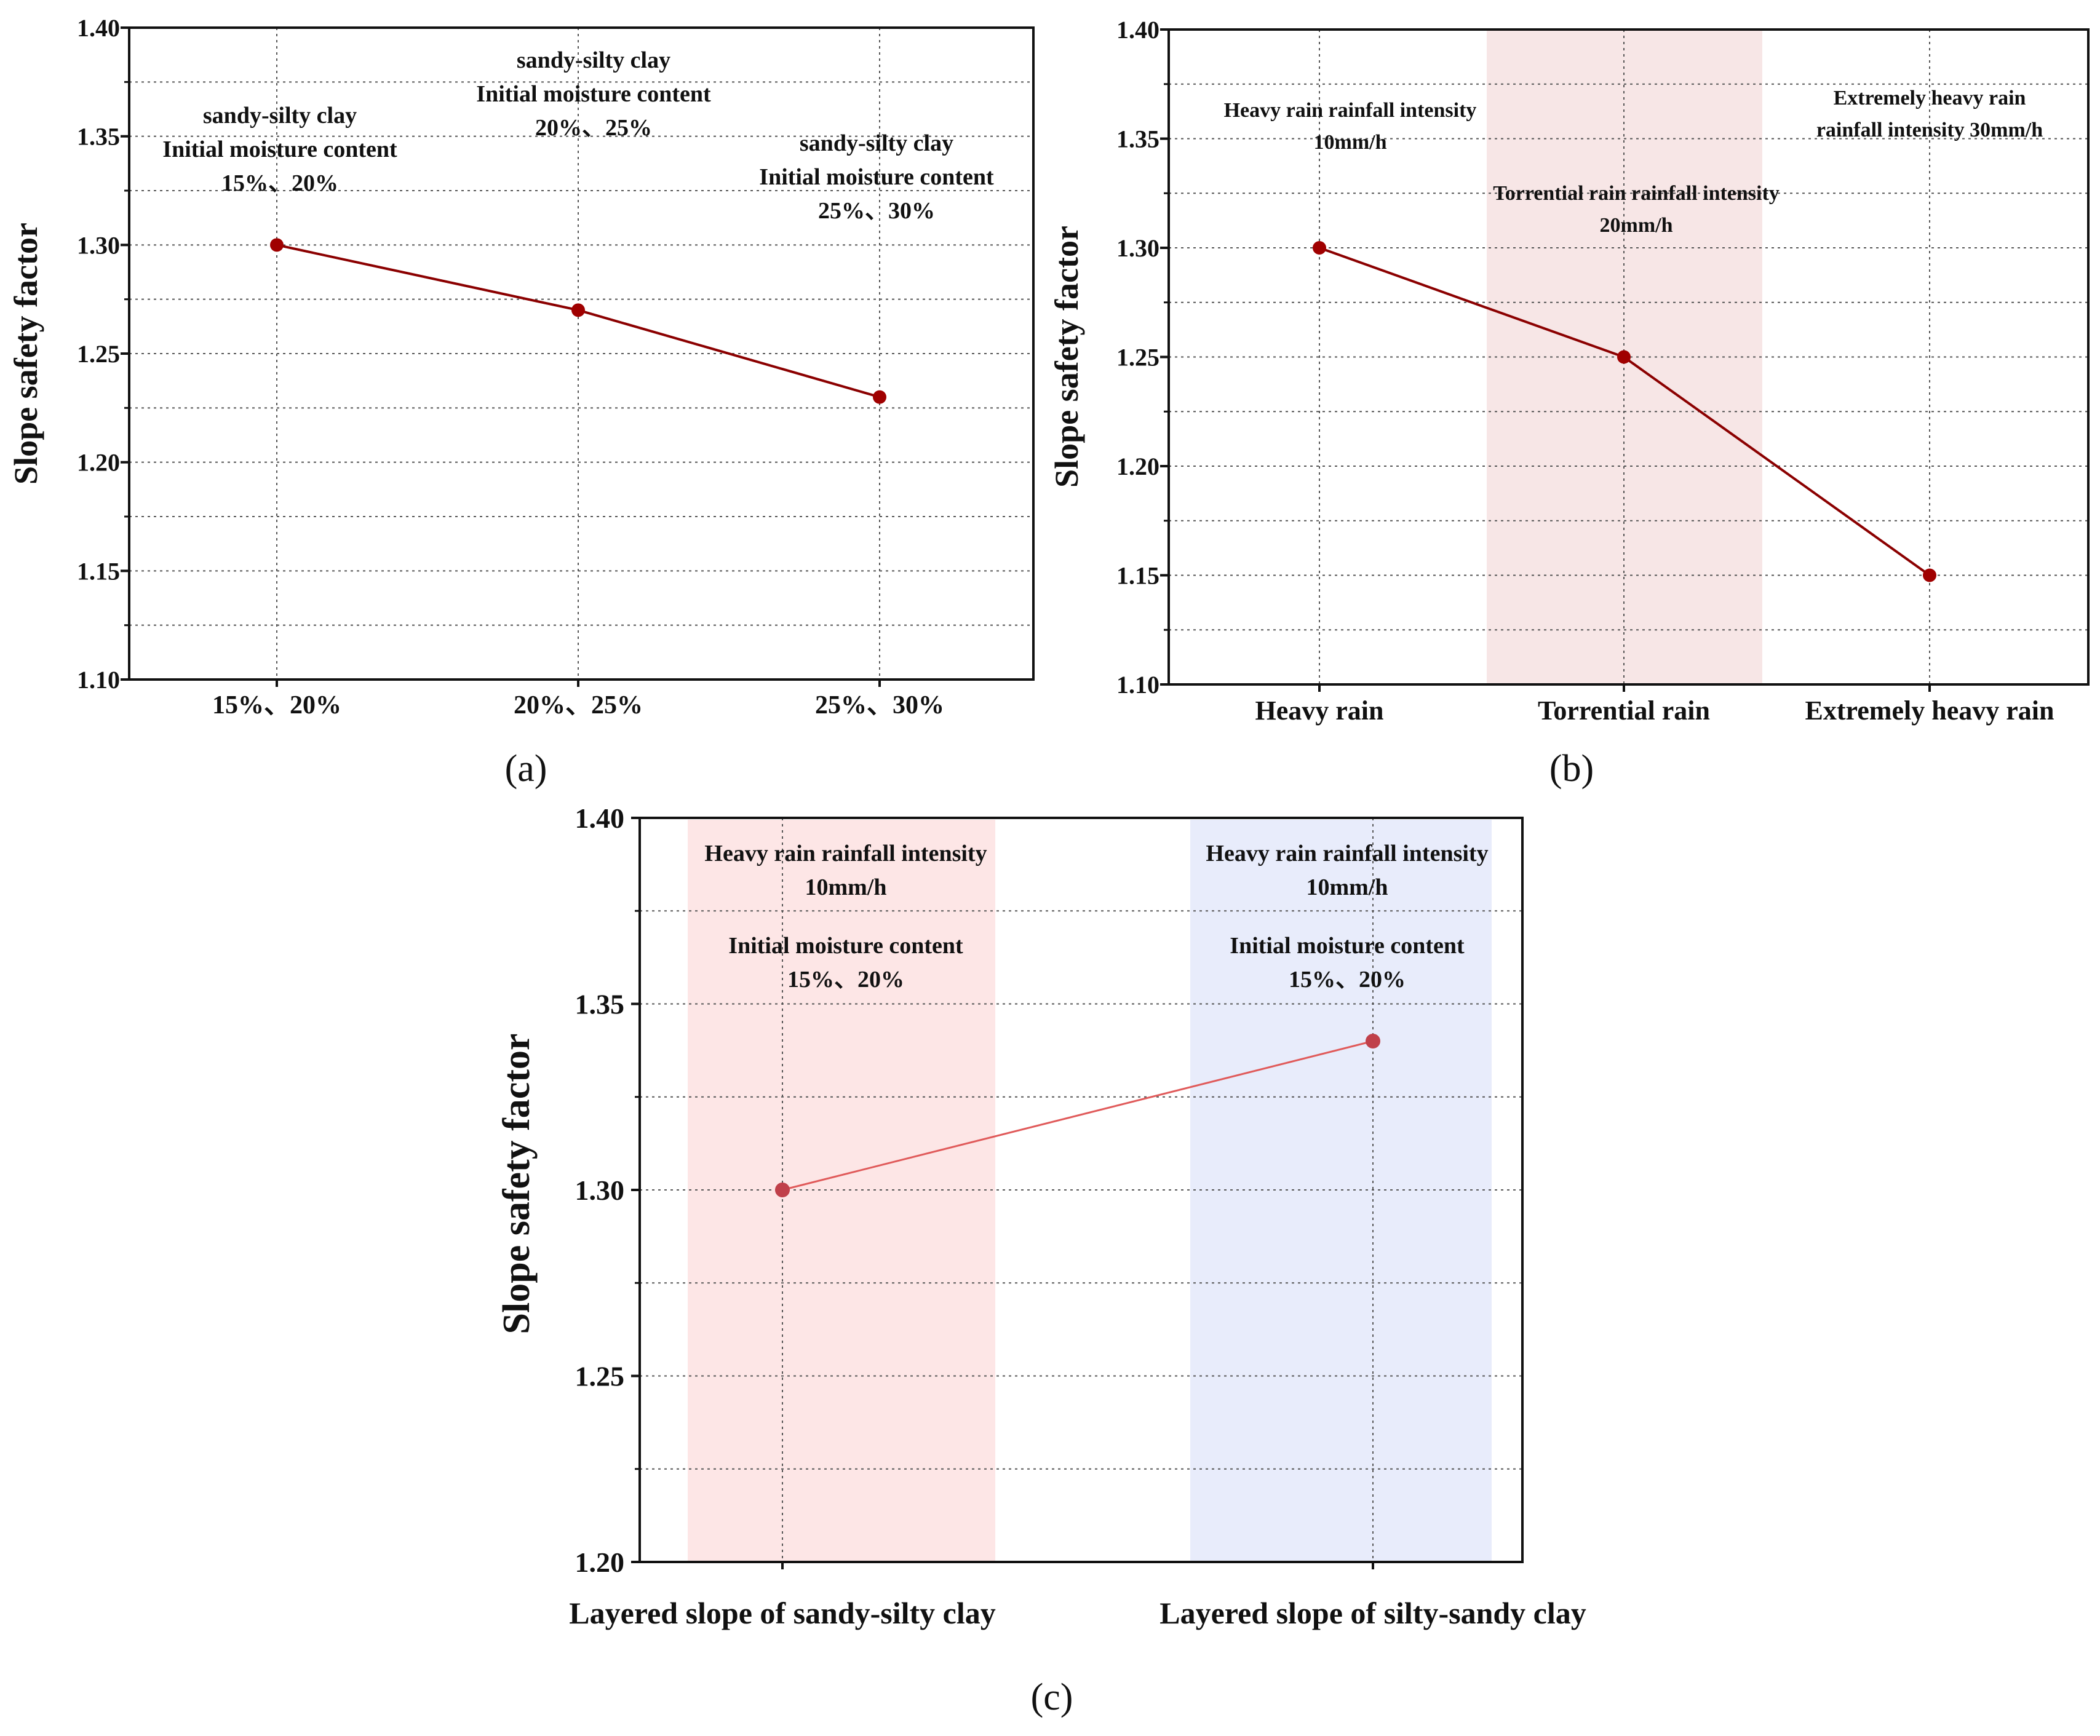 The image size is (2100, 1736). Describe the element at coordinates (276, 705) in the screenshot. I see `x-tick-label: 15%、20%` at that location.